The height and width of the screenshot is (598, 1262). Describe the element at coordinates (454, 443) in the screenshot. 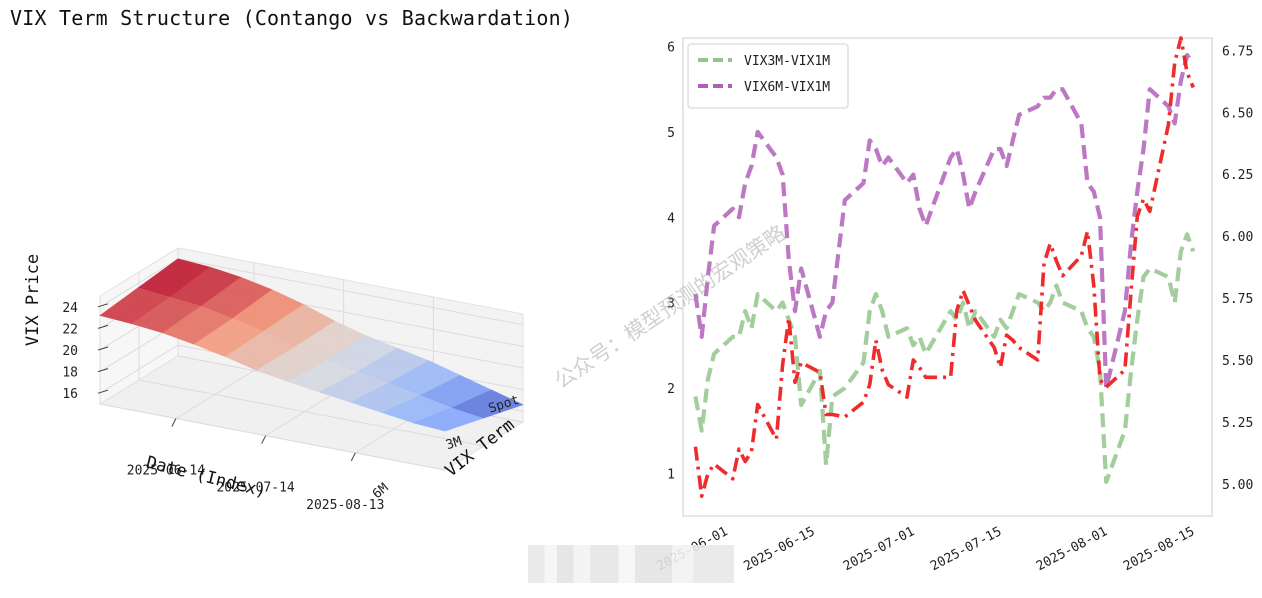

I see `term-tick-label: 3M` at that location.